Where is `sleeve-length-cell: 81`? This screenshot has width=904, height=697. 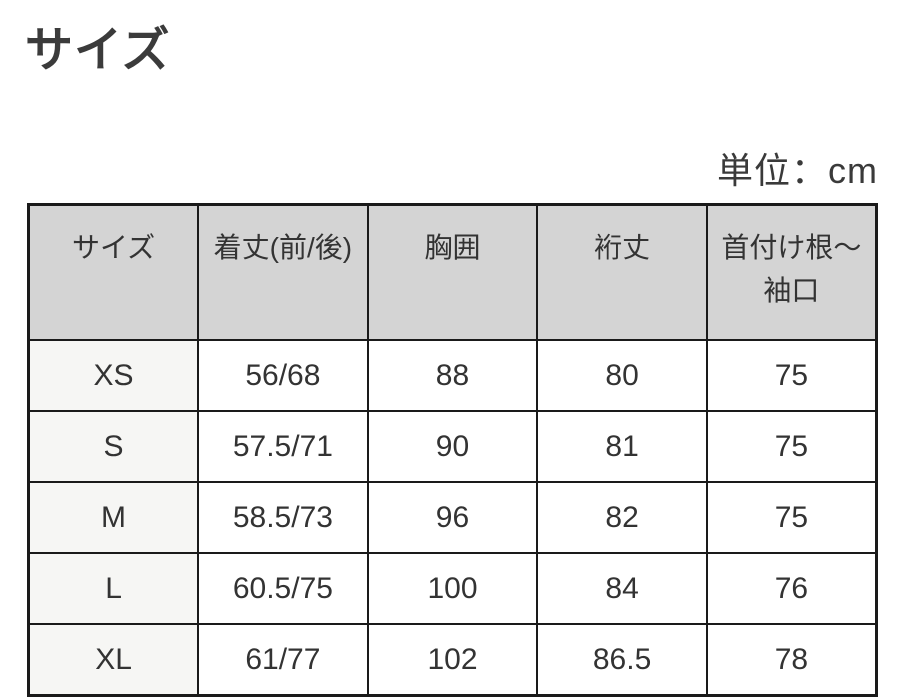
sleeve-length-cell: 81 is located at coordinates (622, 446).